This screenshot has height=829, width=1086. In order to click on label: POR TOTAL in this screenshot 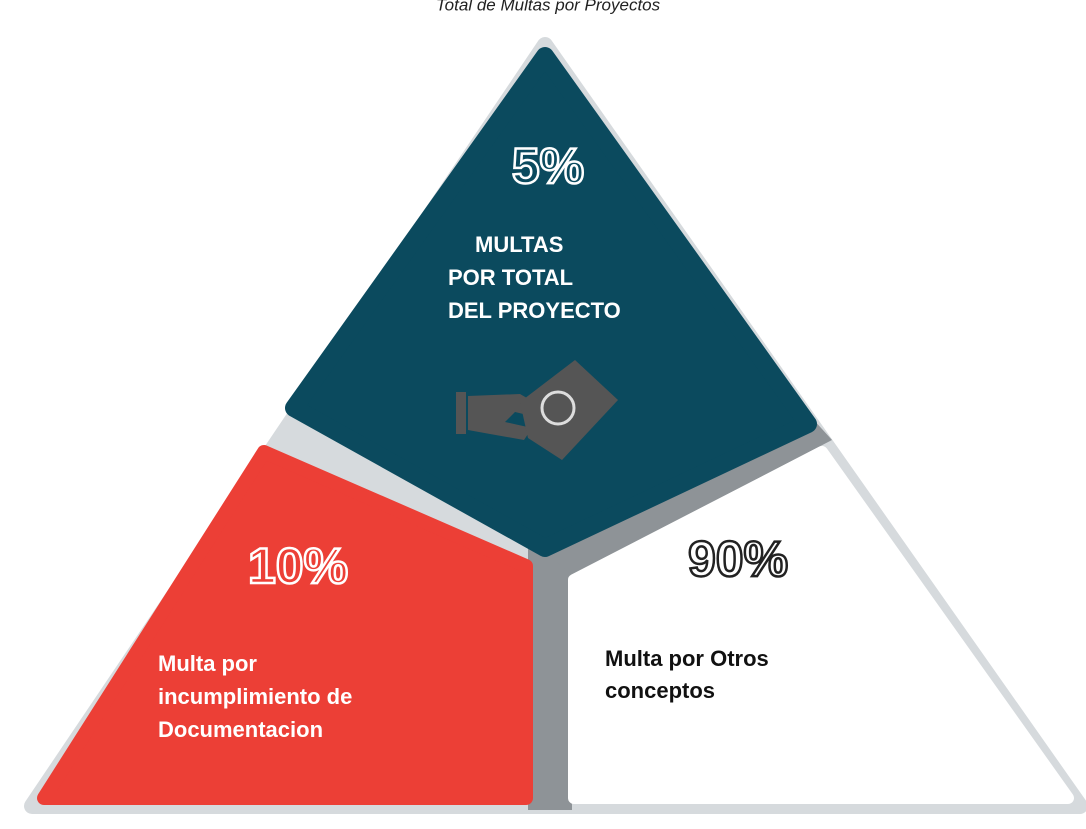, I will do `click(510, 277)`.